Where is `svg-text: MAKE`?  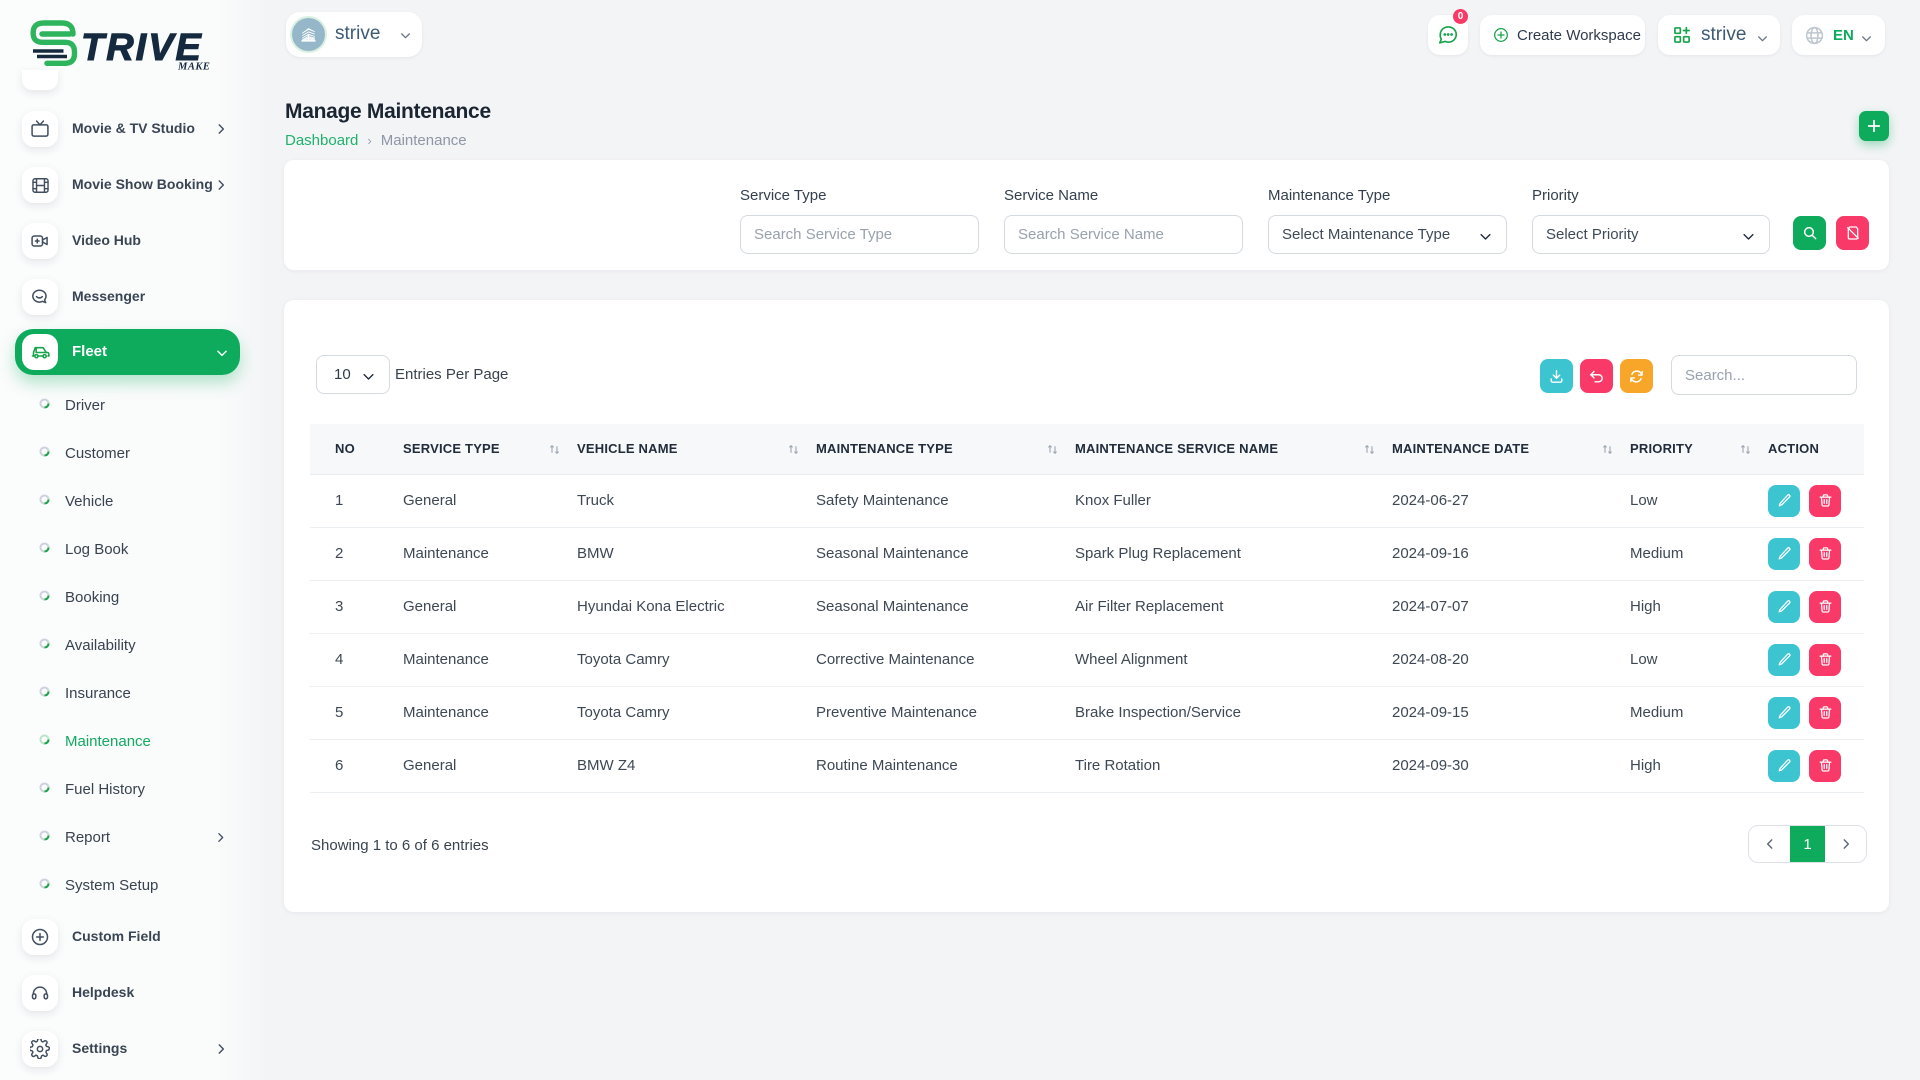
svg-text: MAKE is located at coordinates (193, 67).